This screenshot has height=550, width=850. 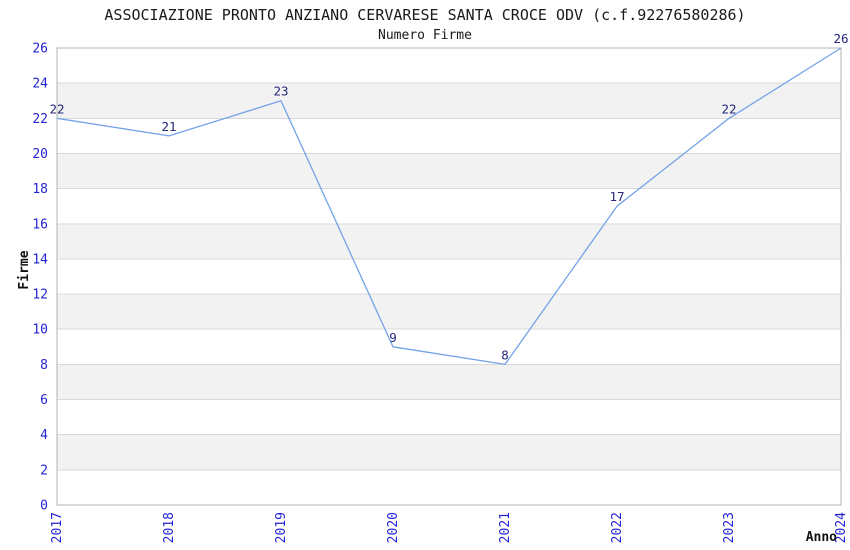 What do you see at coordinates (40, 154) in the screenshot?
I see `y-tick-label: 20` at bounding box center [40, 154].